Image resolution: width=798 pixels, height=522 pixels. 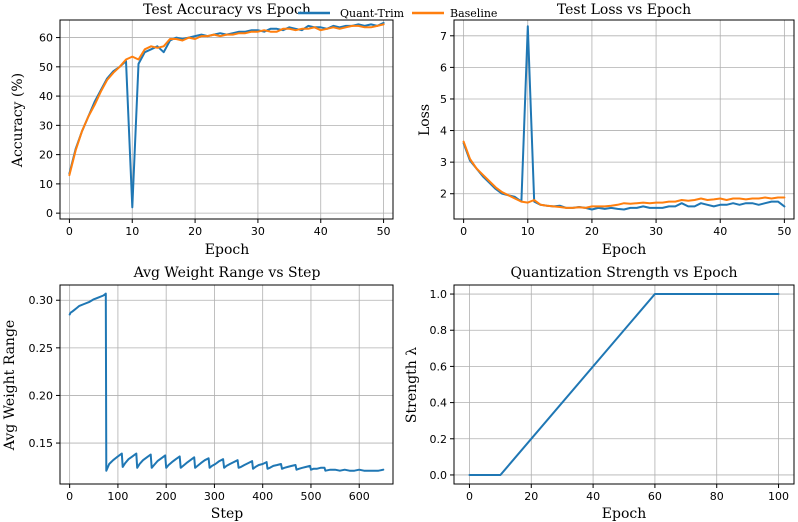 I want to click on accuracy-xlabel: Epoch, so click(x=227, y=250).